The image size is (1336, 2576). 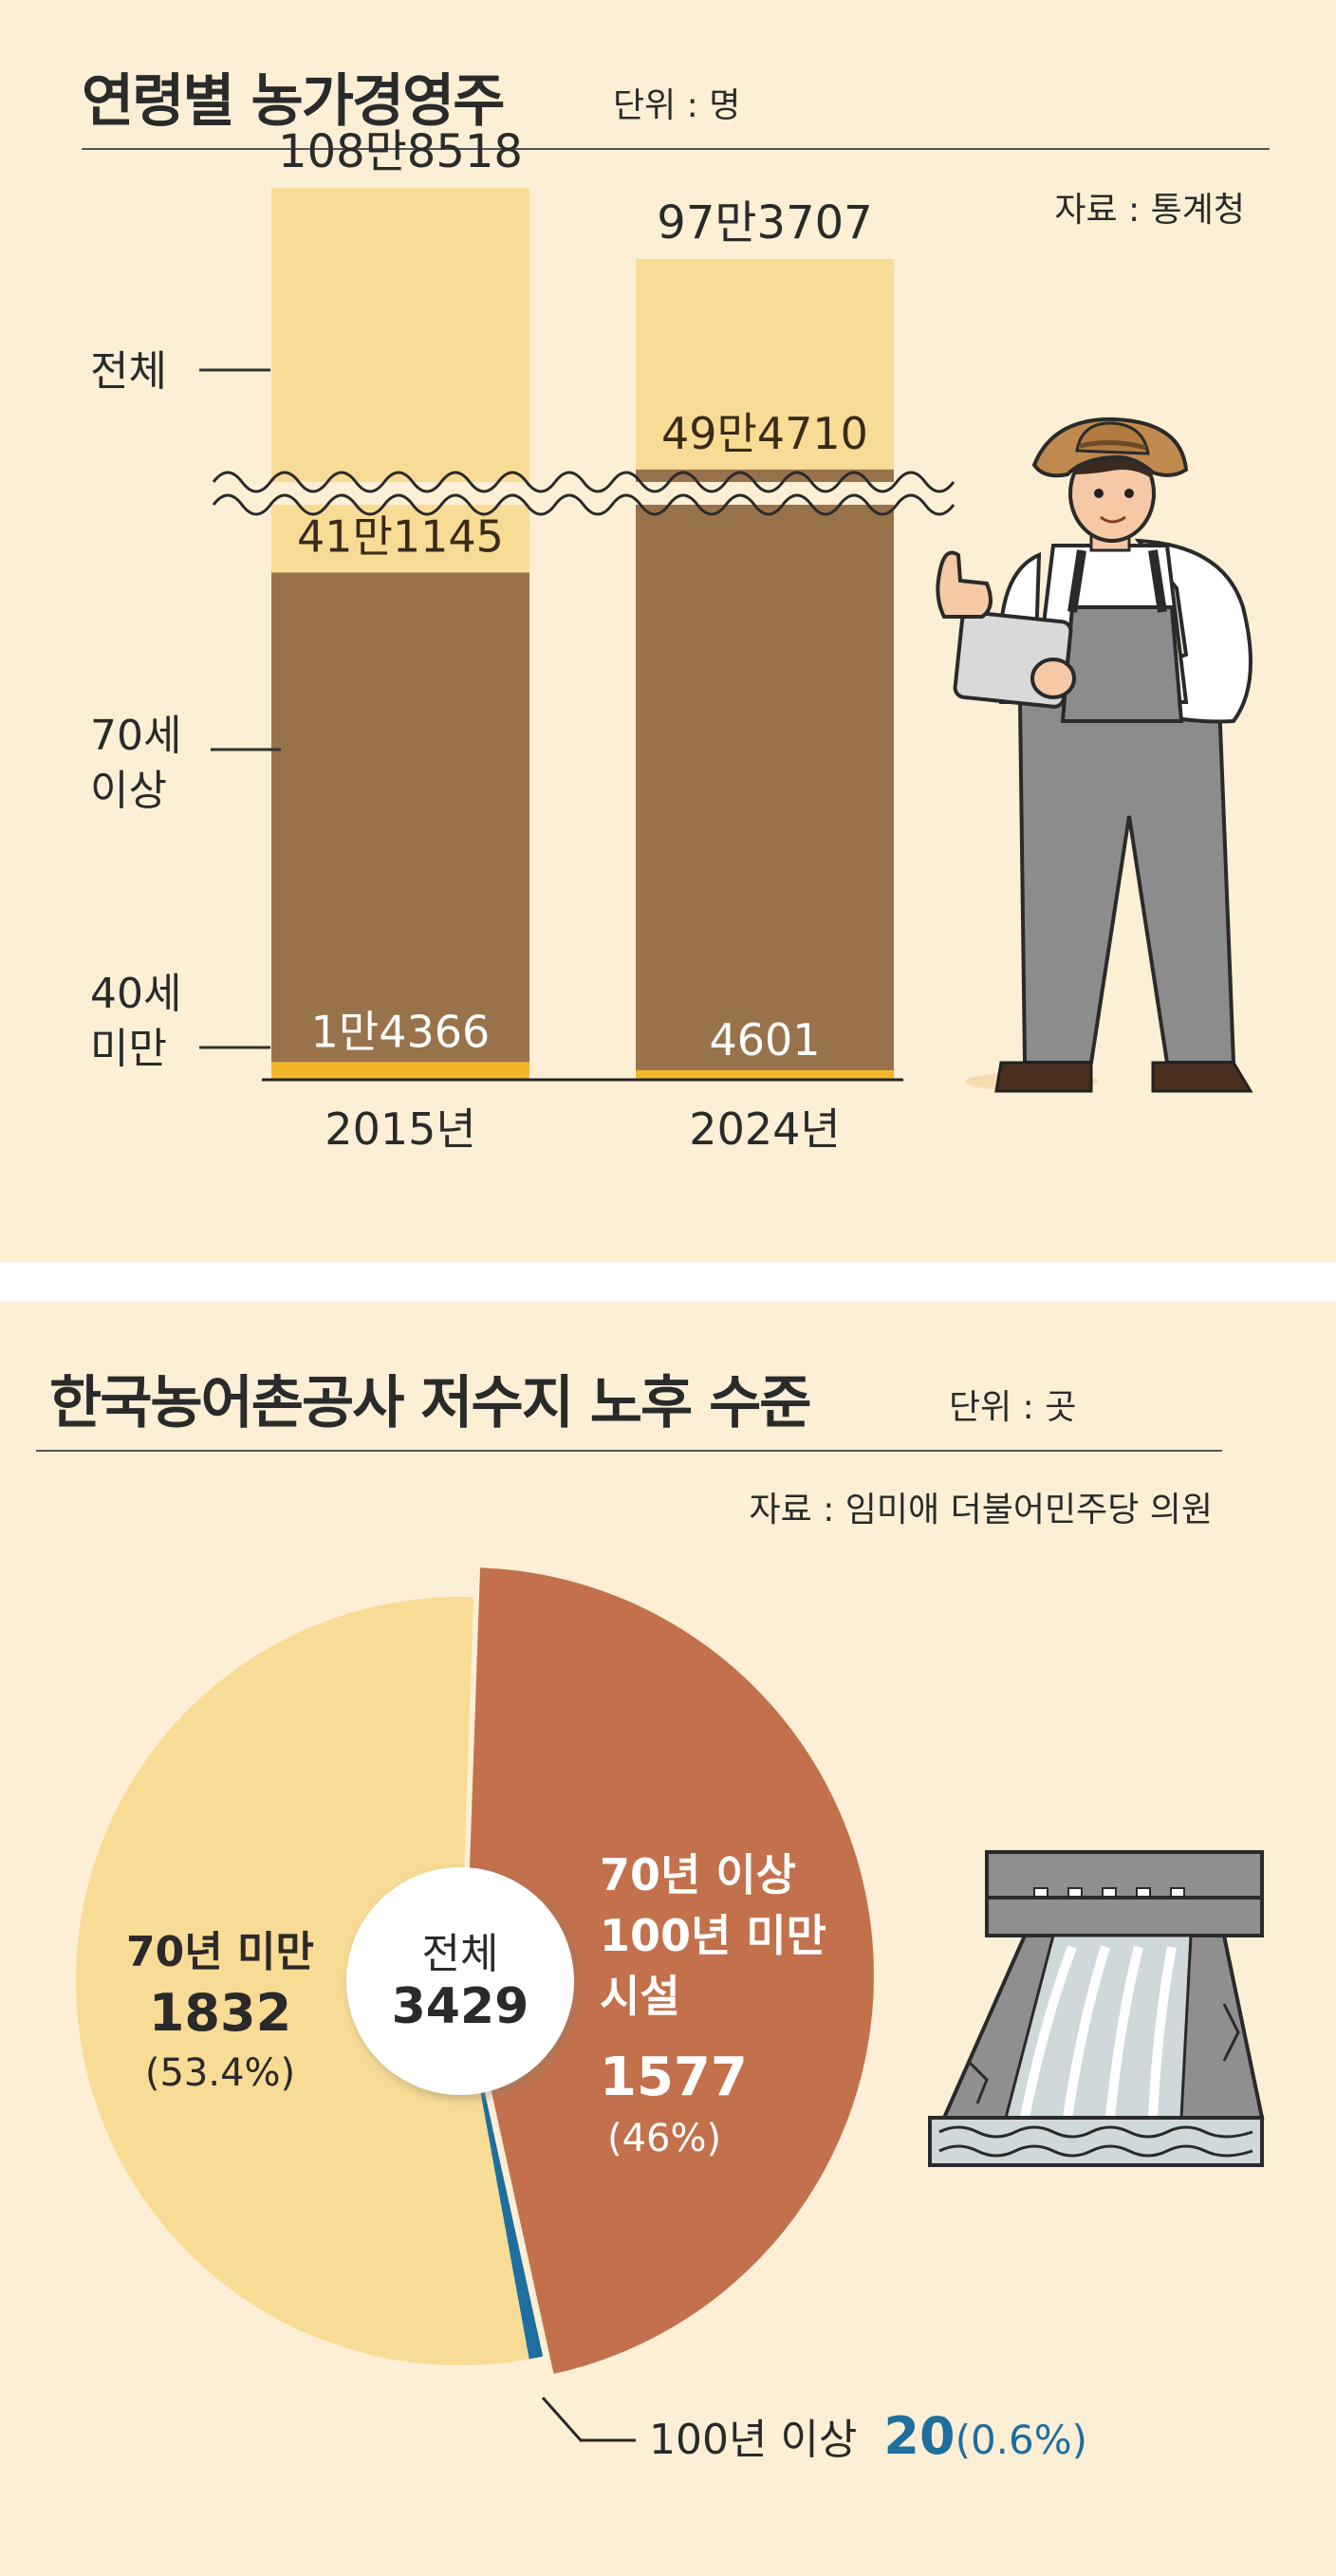 I want to click on bar-70plus-2015년, so click(x=400, y=826).